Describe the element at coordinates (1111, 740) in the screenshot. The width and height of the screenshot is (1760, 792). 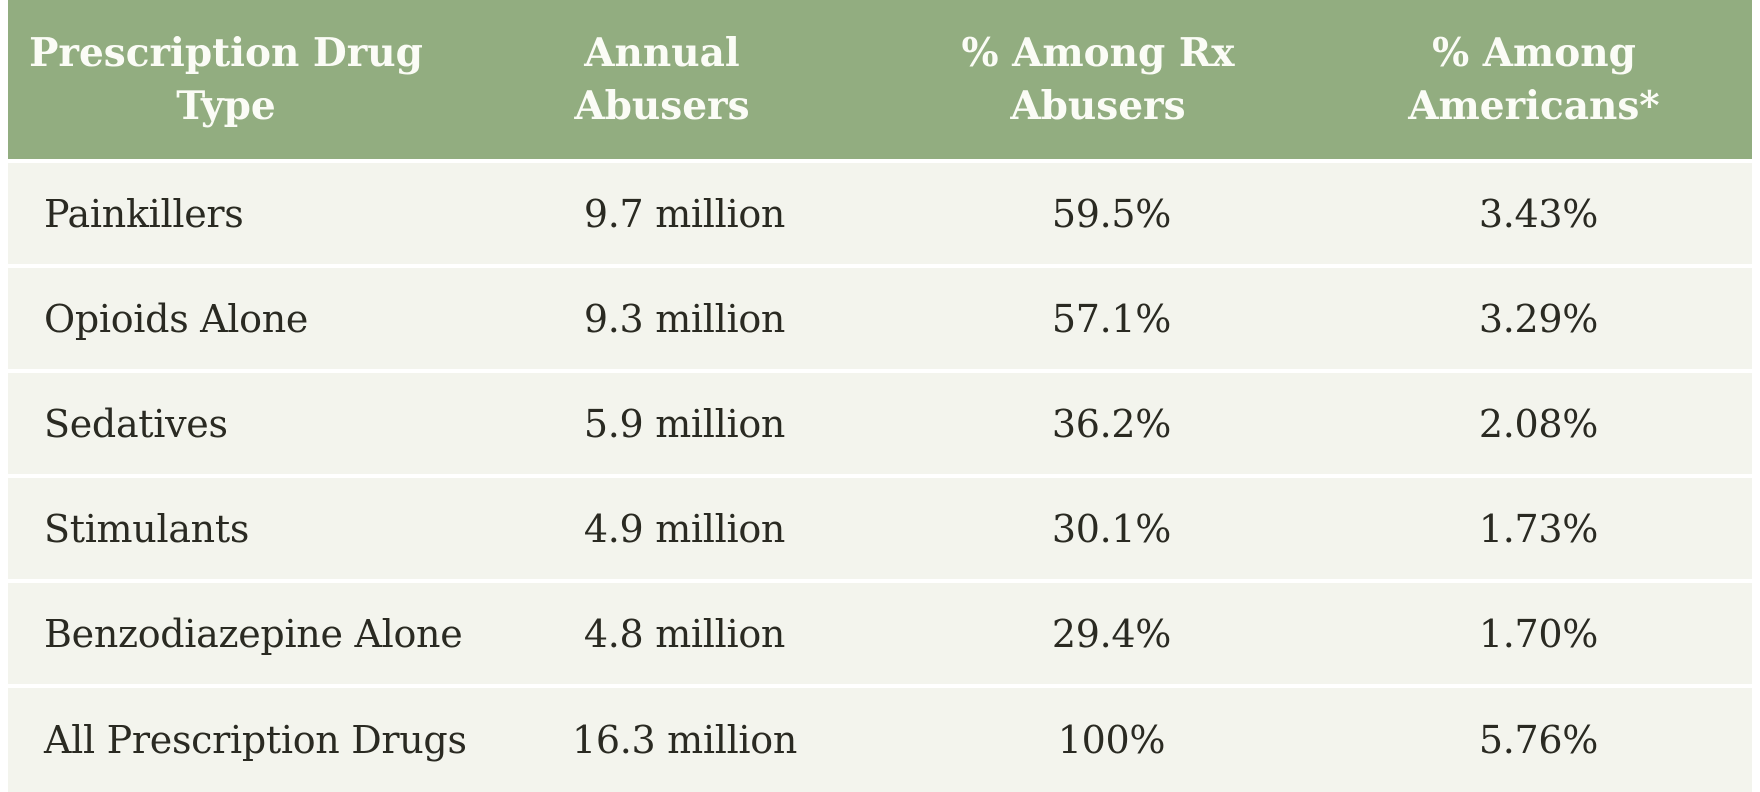
I see `cell-pct-rx-abusers: 100%` at that location.